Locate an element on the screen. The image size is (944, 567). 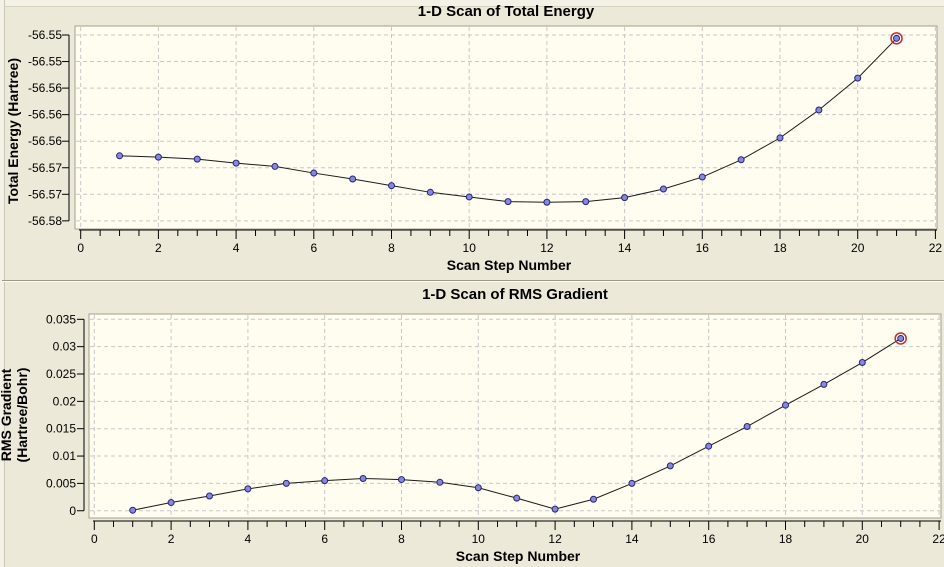
y-tick-label: 0.005 is located at coordinates (61, 483).